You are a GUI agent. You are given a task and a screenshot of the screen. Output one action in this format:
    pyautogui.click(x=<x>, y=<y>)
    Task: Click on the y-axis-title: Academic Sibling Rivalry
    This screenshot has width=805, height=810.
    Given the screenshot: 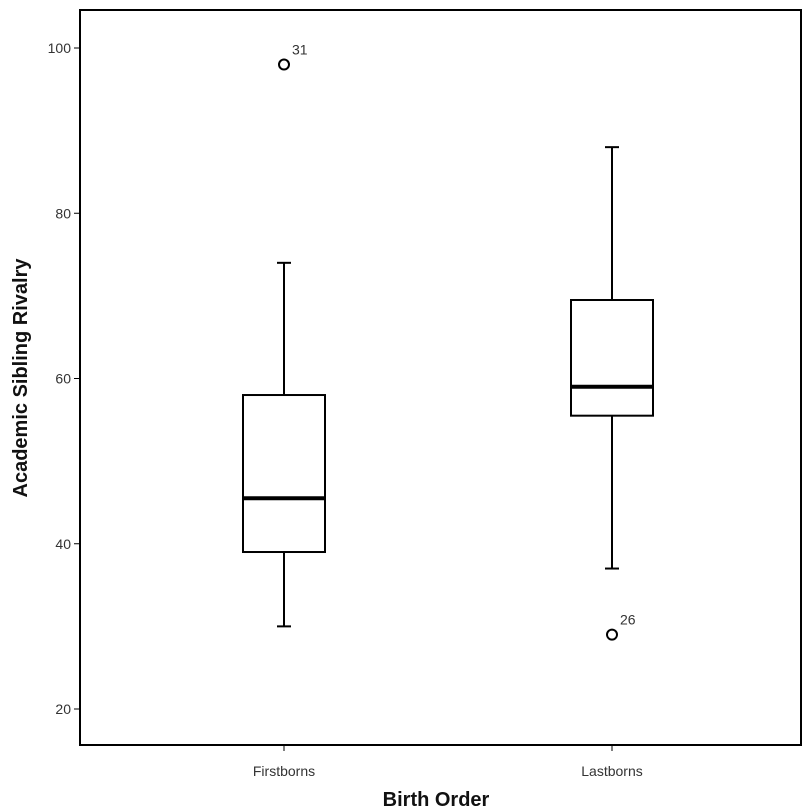 What is the action you would take?
    pyautogui.click(x=21, y=378)
    